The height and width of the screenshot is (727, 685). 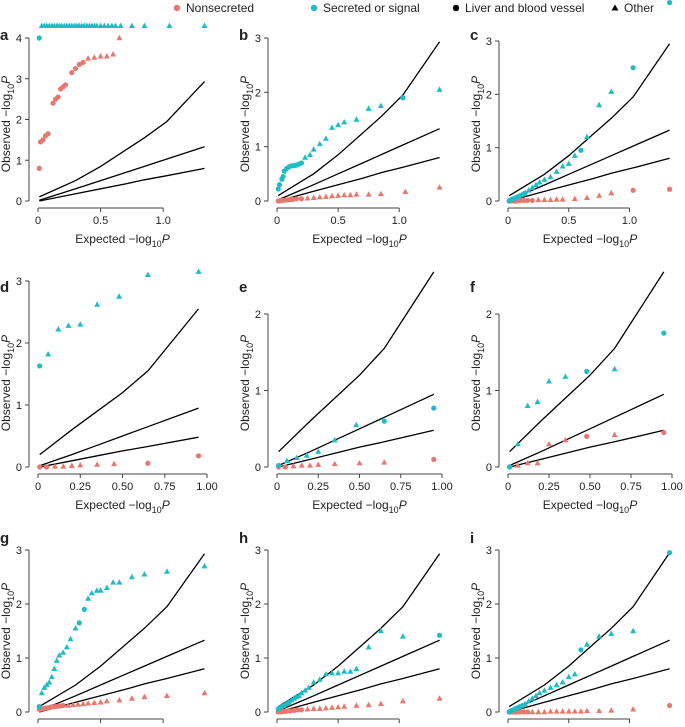 I want to click on y-tick-label: 1, so click(x=258, y=659).